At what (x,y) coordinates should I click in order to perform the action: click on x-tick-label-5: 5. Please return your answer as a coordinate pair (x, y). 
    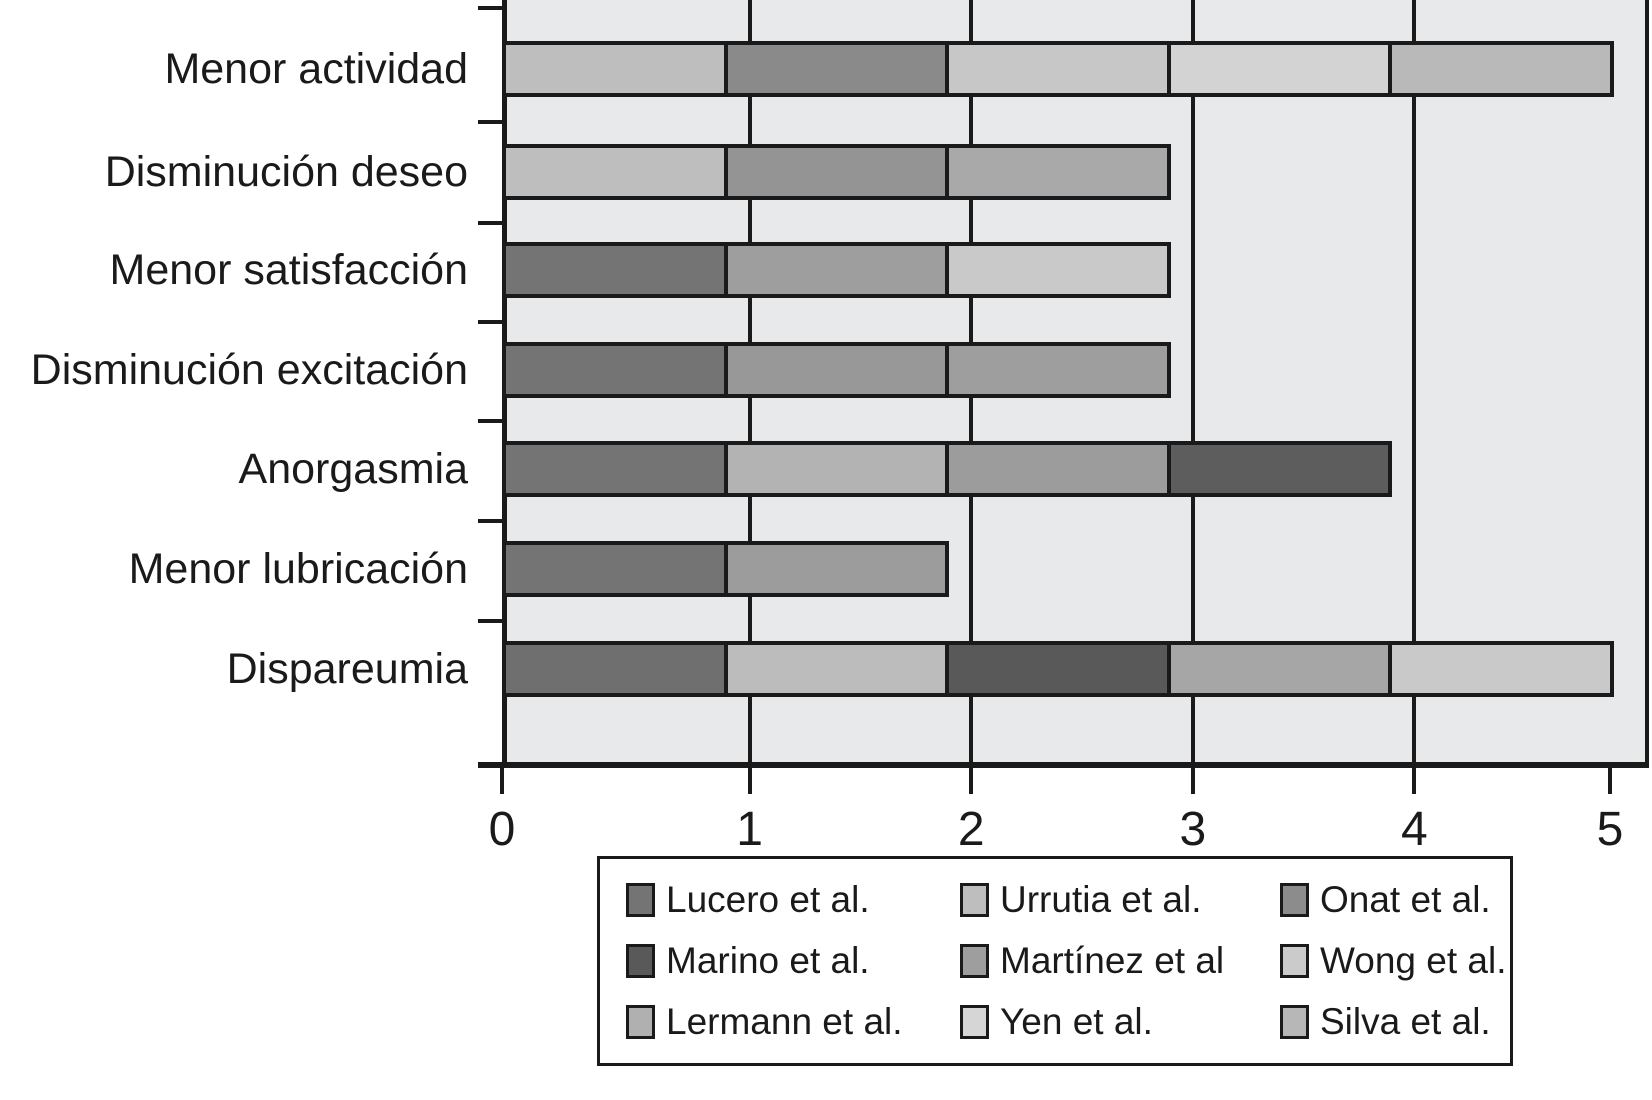
    Looking at the image, I should click on (1610, 829).